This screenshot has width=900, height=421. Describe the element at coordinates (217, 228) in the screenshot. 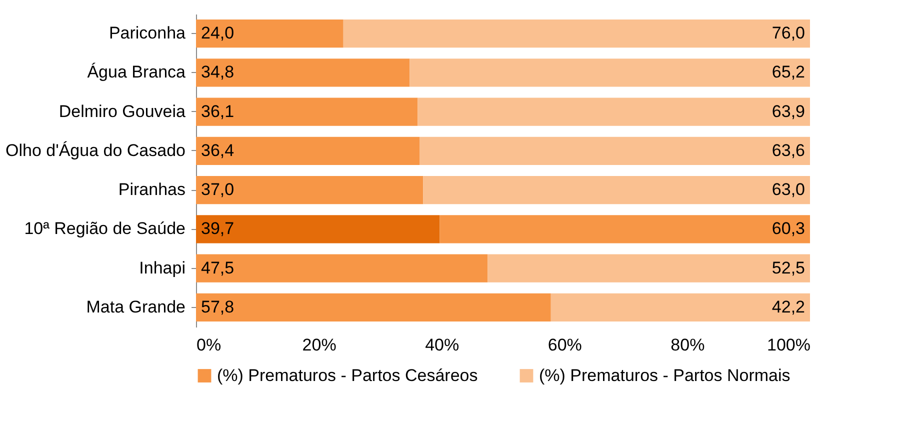

I see `data-label: 39,7` at that location.